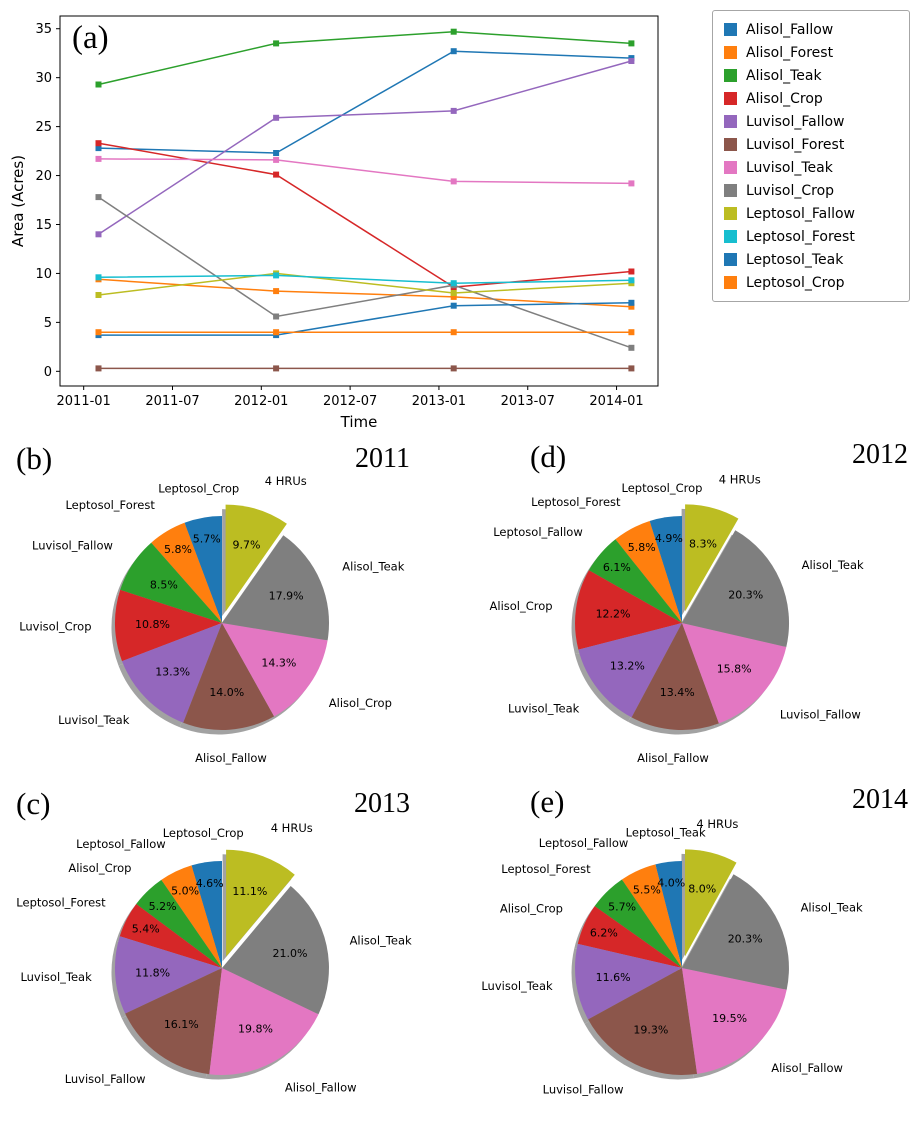  Describe the element at coordinates (246, 545) in the screenshot. I see `pie-percent-label: 9.7%` at that location.